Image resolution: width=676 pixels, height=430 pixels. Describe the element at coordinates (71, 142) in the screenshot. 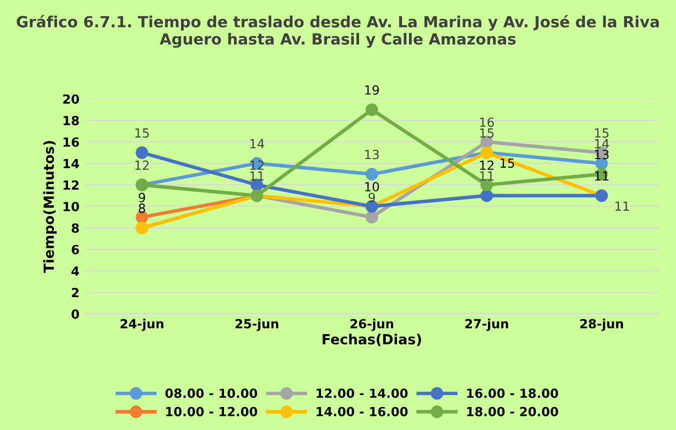

I see `y-tick-label: 16` at that location.